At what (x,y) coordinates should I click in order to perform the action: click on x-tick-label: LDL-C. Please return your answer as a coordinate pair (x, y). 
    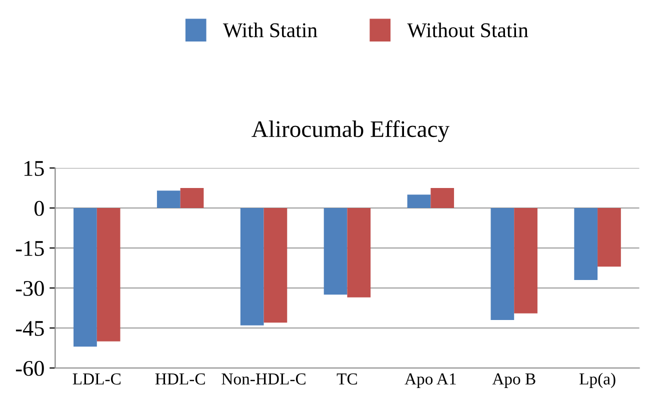
    Looking at the image, I should click on (96, 379).